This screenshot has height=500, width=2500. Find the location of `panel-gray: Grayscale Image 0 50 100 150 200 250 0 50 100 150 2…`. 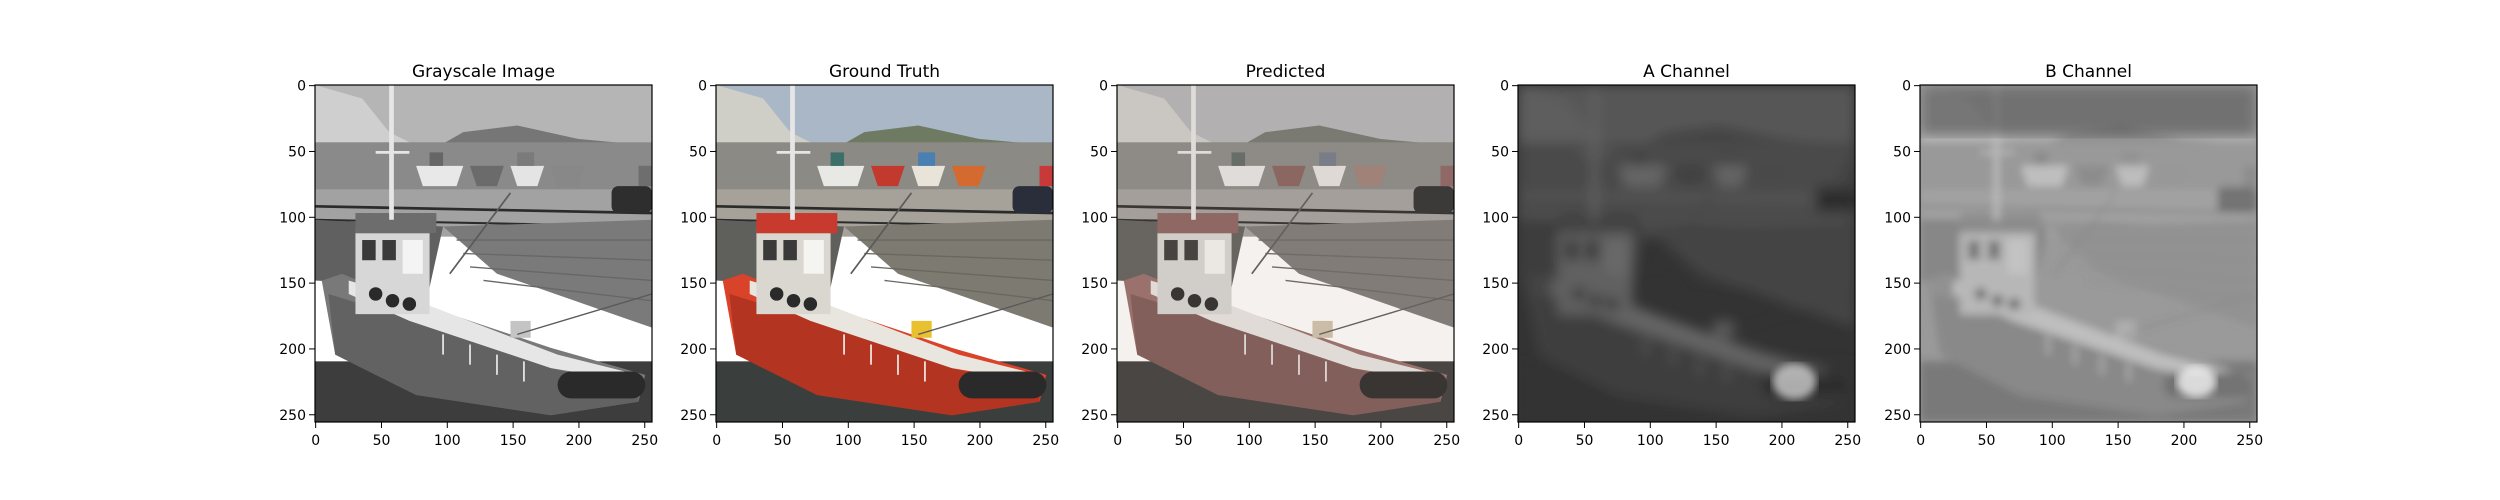

panel-gray: Grayscale Image 0 50 100 150 200 250 0 50 100 150 2… is located at coordinates (468, 255).